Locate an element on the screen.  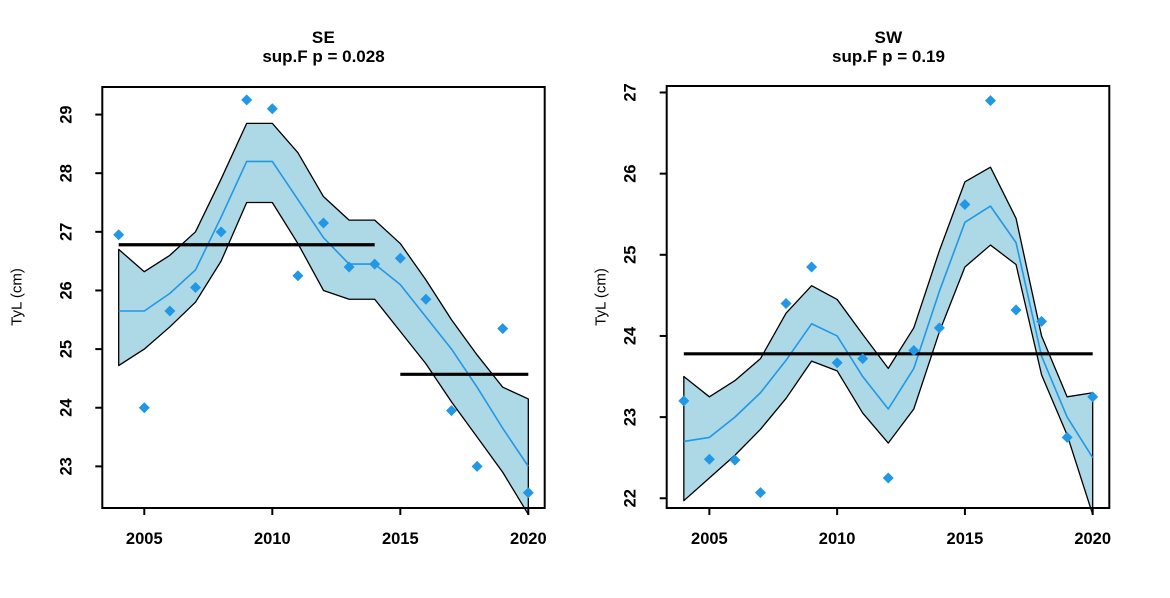
y-tick-label: 29 is located at coordinates (66, 114).